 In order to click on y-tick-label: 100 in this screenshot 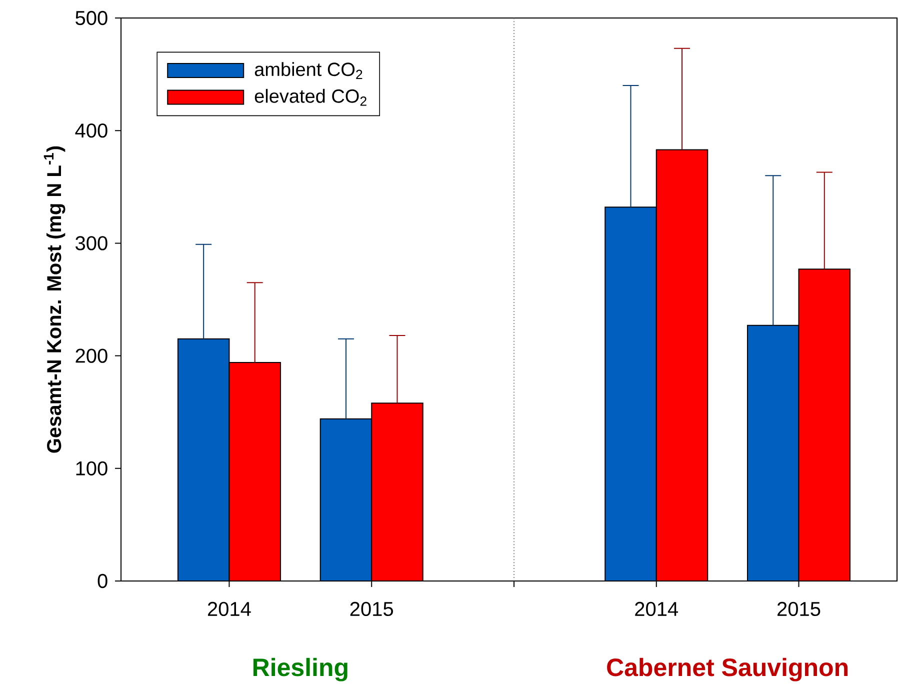, I will do `click(92, 468)`.